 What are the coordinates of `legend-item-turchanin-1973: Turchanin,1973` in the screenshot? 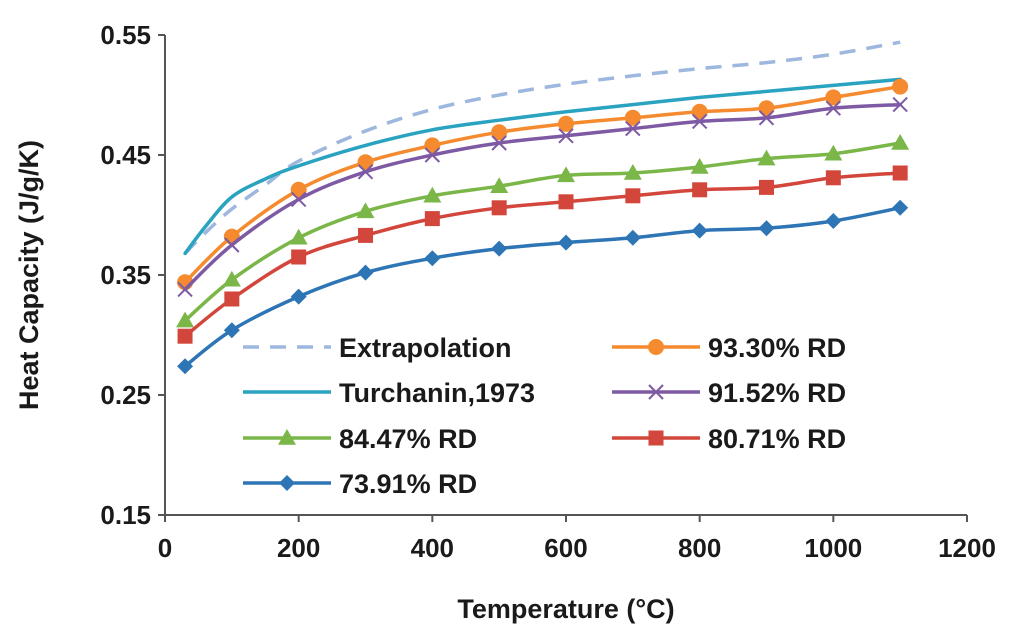 It's located at (389, 393).